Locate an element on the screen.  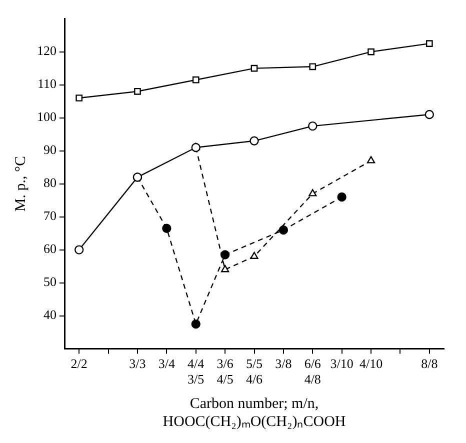
x-tick-label: 5/5 4/6 is located at coordinates (255, 371).